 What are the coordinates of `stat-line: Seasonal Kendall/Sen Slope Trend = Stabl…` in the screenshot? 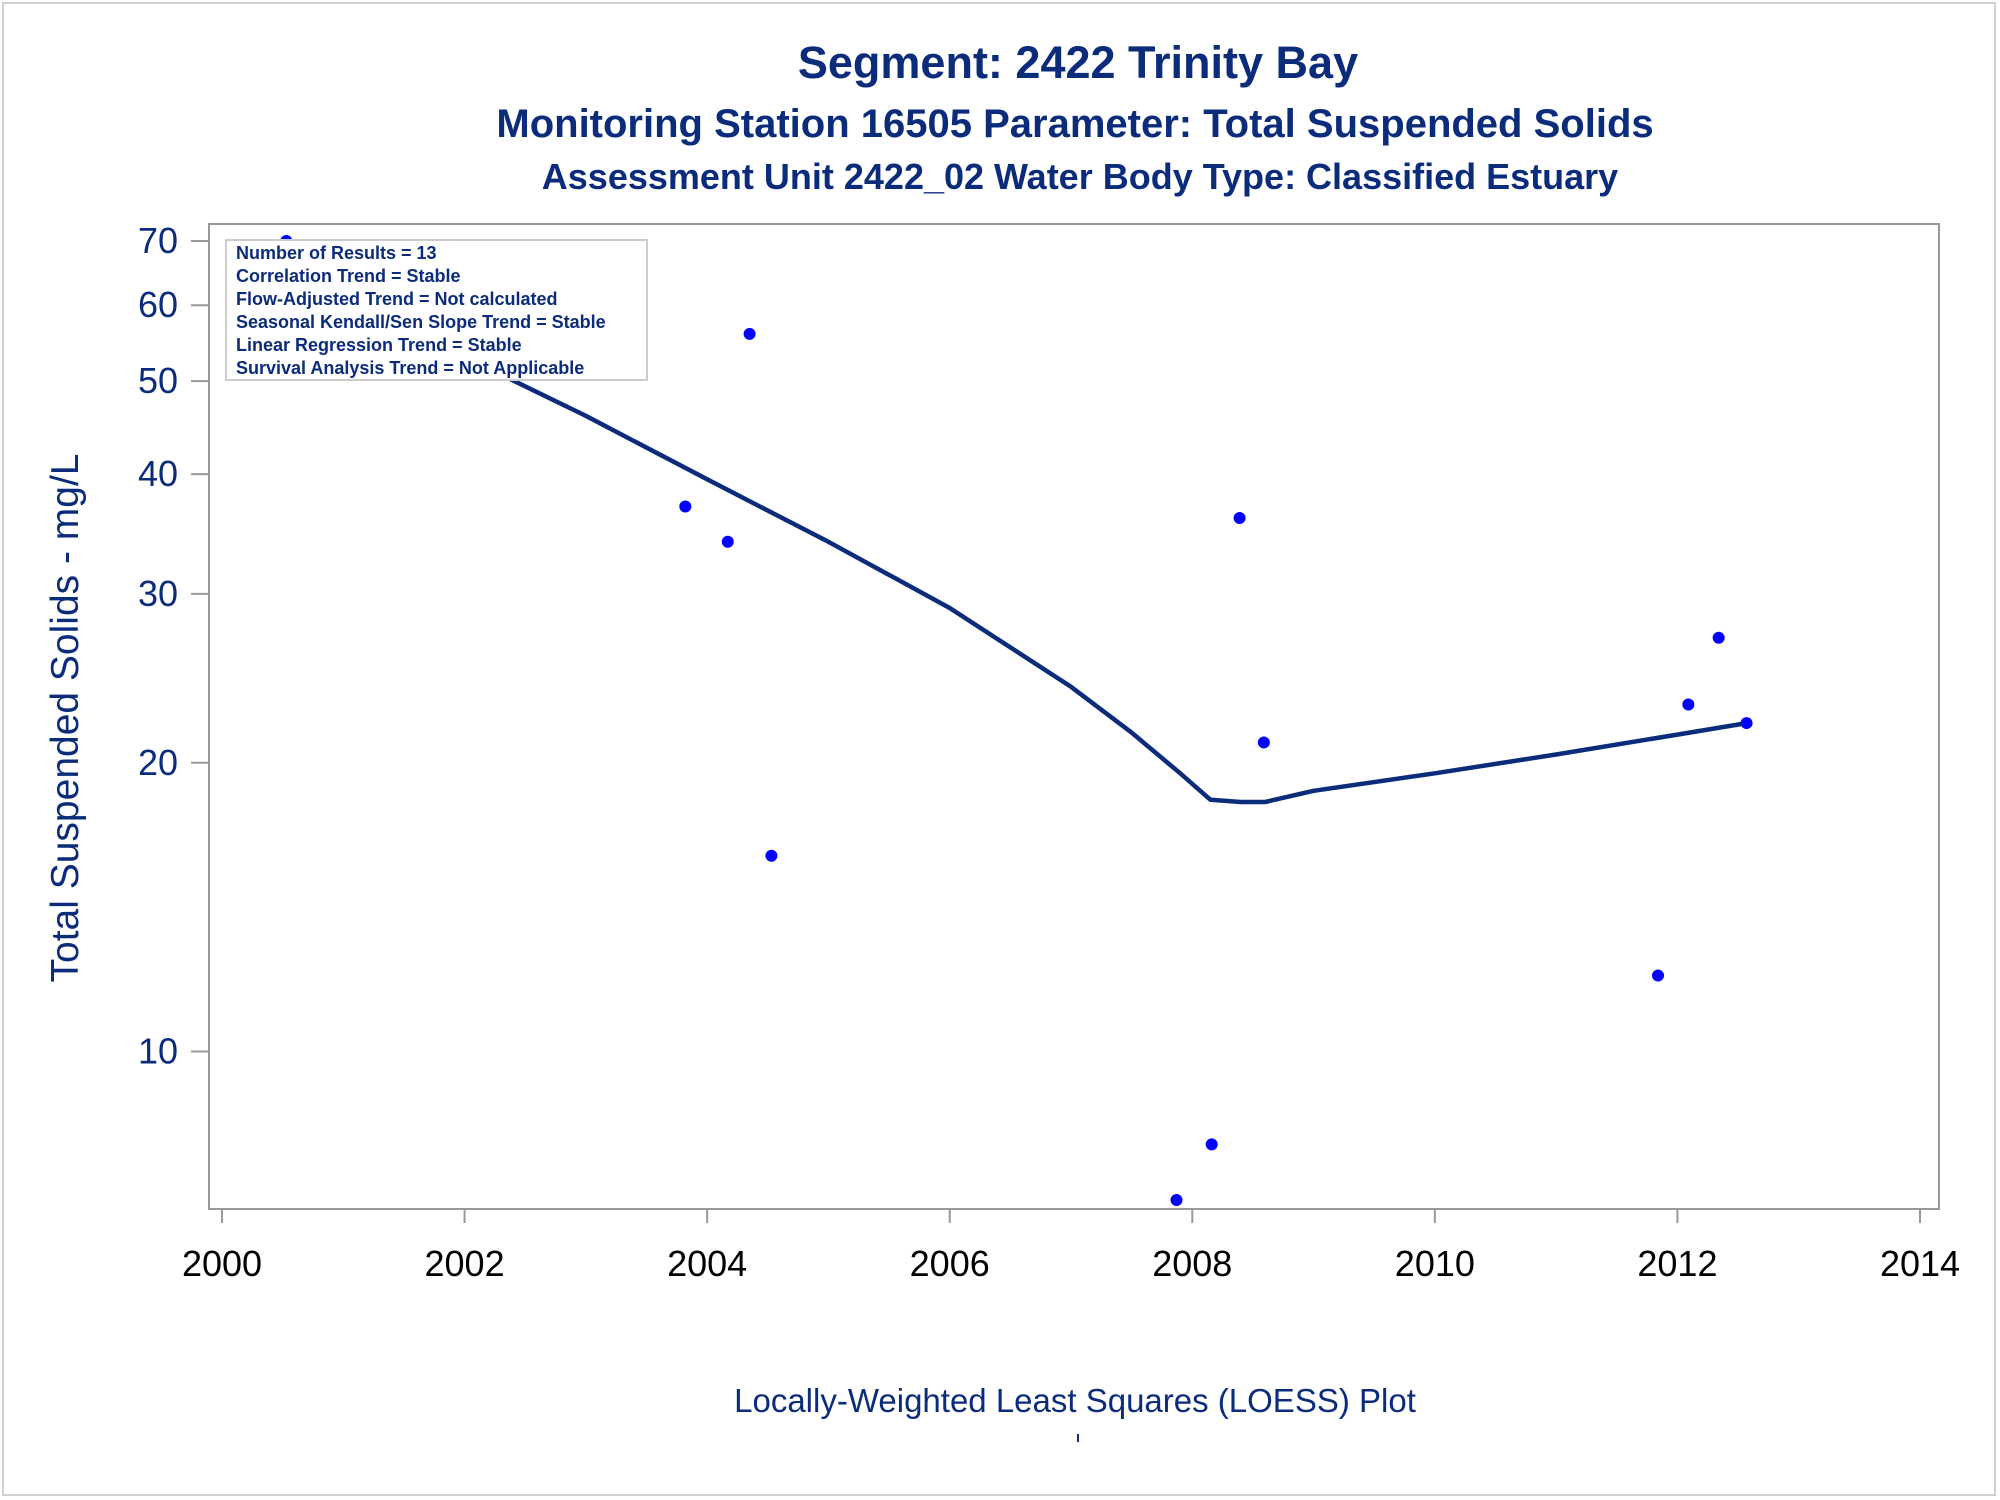 It's located at (421, 322).